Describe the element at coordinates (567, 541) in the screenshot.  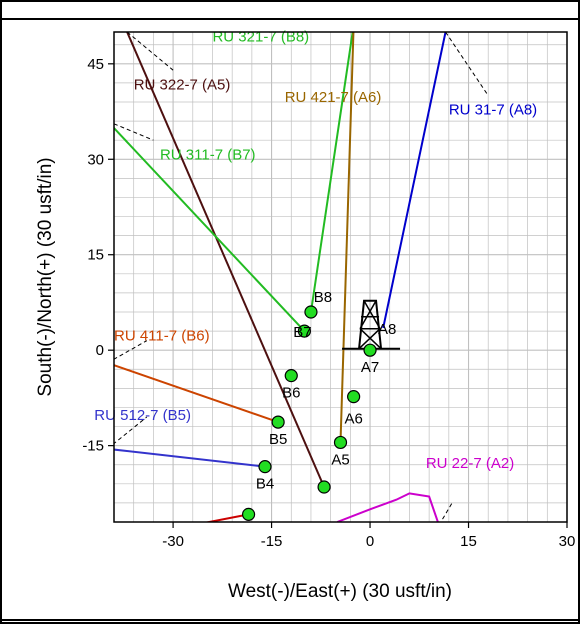
I see `x-tick-label: 30` at that location.